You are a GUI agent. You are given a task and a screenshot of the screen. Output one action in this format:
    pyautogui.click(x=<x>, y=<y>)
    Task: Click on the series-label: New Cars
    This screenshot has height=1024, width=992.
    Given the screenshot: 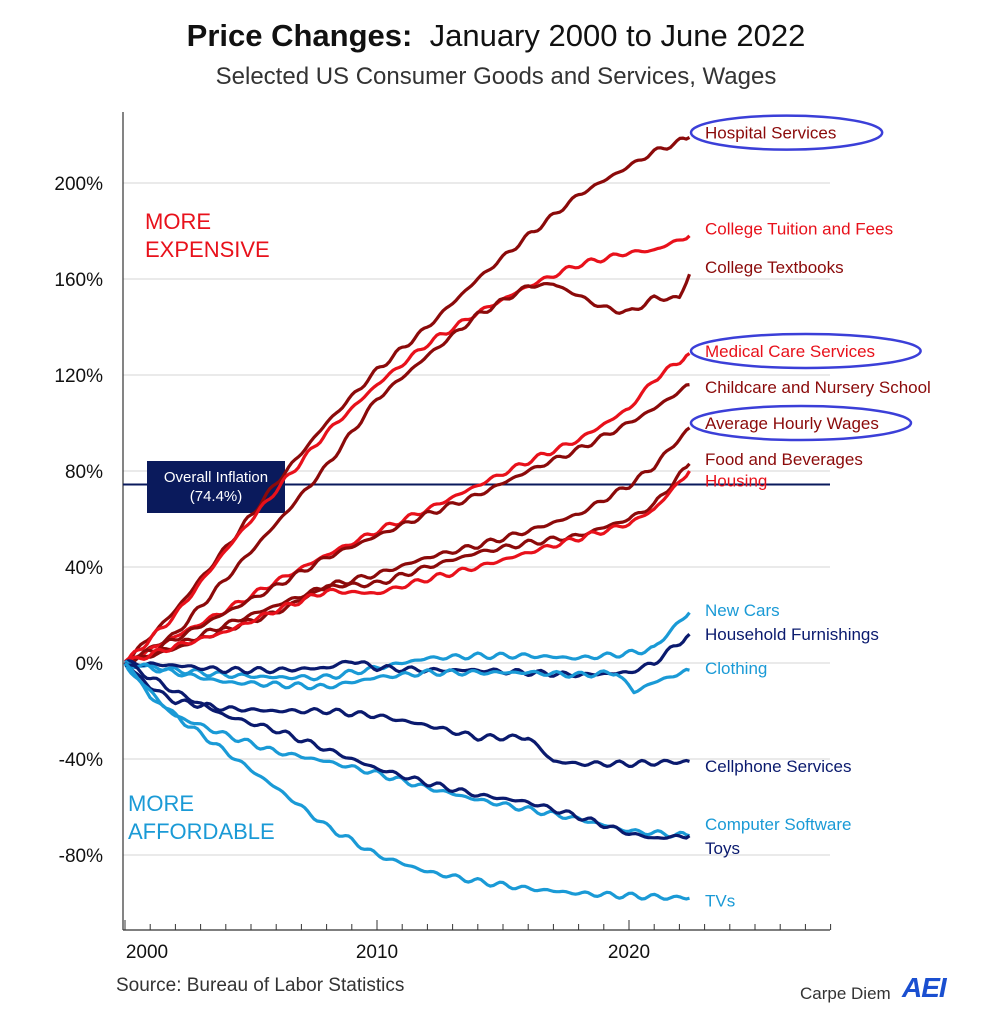 What is the action you would take?
    pyautogui.click(x=742, y=610)
    